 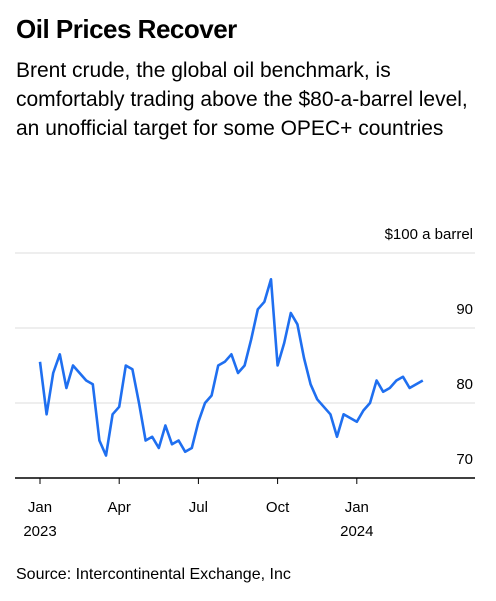 What do you see at coordinates (126, 29) in the screenshot?
I see `chart-title: Oil Prices Recover` at bounding box center [126, 29].